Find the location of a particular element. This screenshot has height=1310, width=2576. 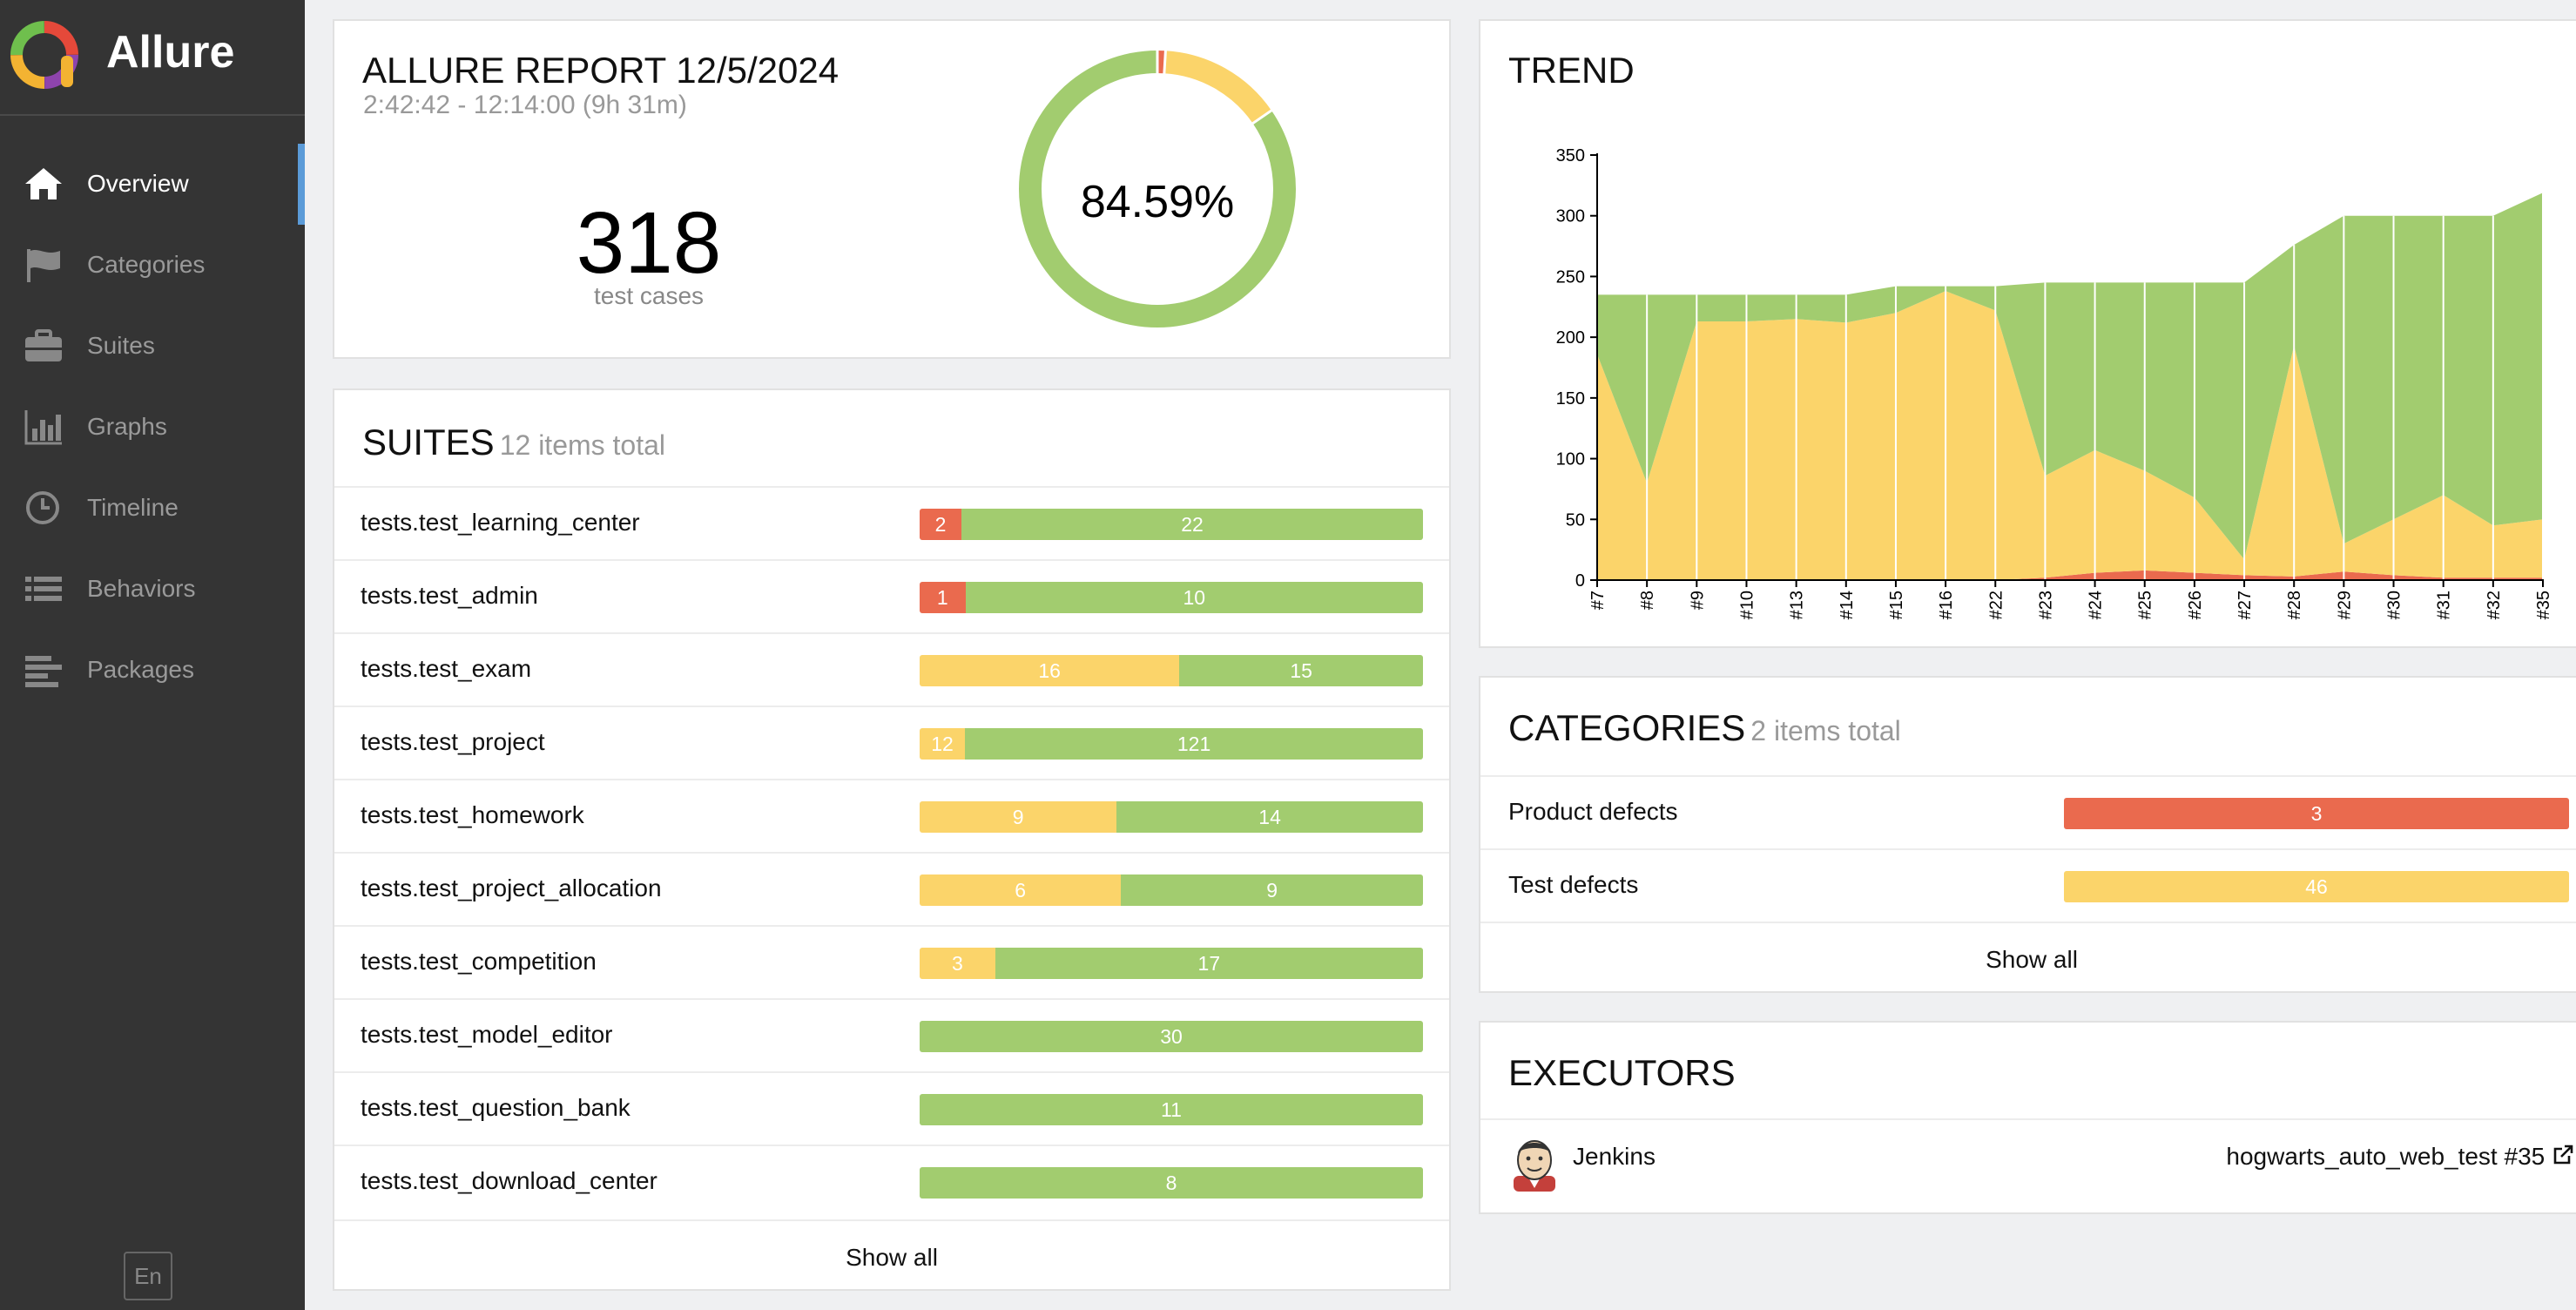

sidebar-item-overview: Overview is located at coordinates (152, 184).